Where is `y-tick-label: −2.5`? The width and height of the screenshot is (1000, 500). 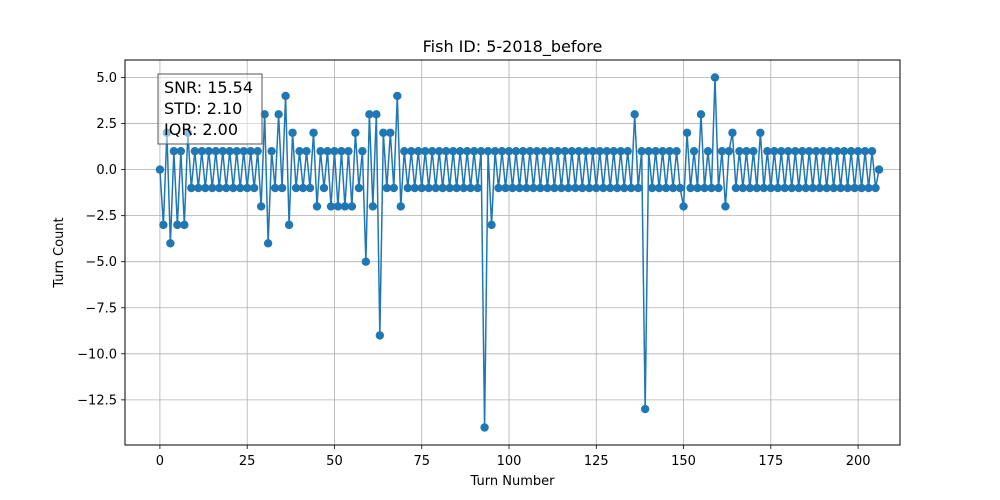 y-tick-label: −2.5 is located at coordinates (101, 216).